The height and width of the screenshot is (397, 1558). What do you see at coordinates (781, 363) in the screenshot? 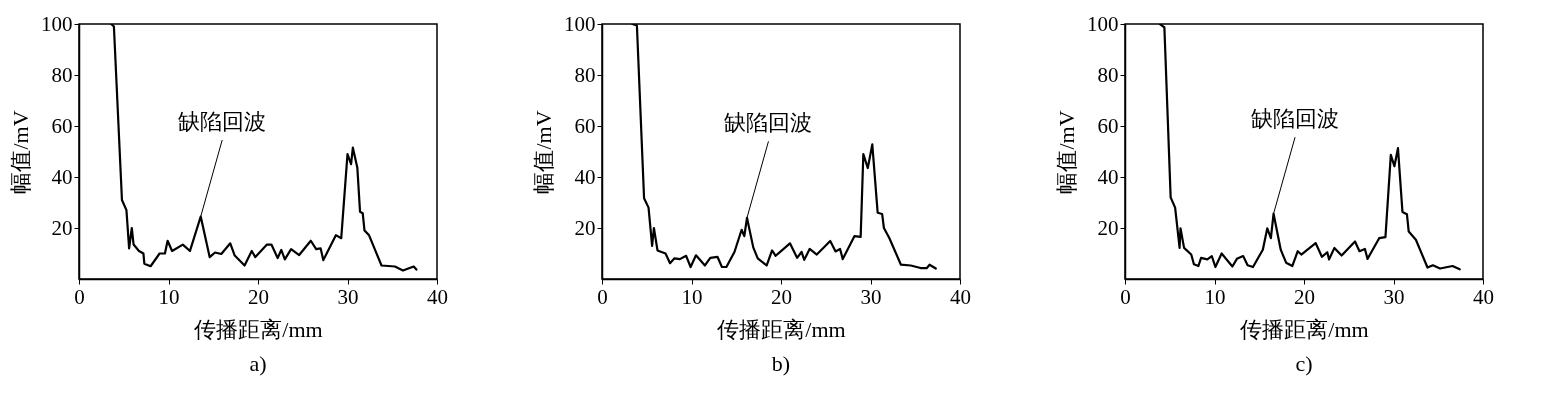
I see `text: b)` at bounding box center [781, 363].